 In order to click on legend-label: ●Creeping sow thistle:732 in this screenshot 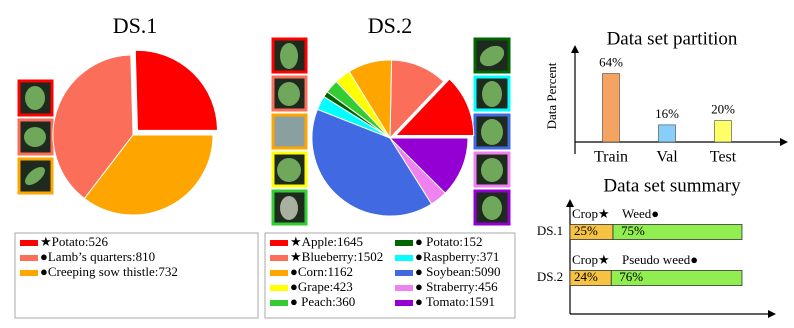, I will do `click(109, 271)`.